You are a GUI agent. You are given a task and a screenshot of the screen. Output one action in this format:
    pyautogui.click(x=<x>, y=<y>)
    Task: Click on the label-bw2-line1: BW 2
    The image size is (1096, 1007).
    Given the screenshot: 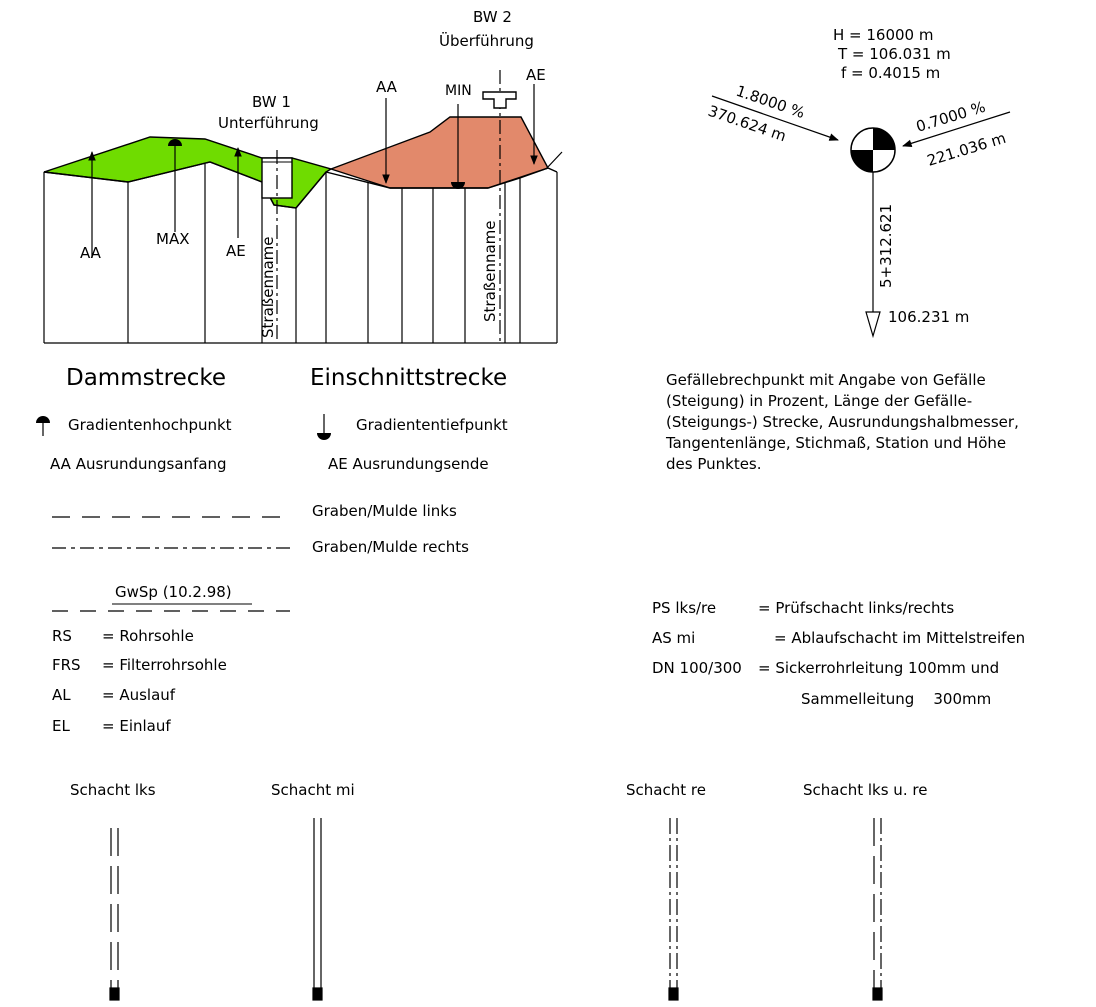 What is the action you would take?
    pyautogui.click(x=492, y=17)
    